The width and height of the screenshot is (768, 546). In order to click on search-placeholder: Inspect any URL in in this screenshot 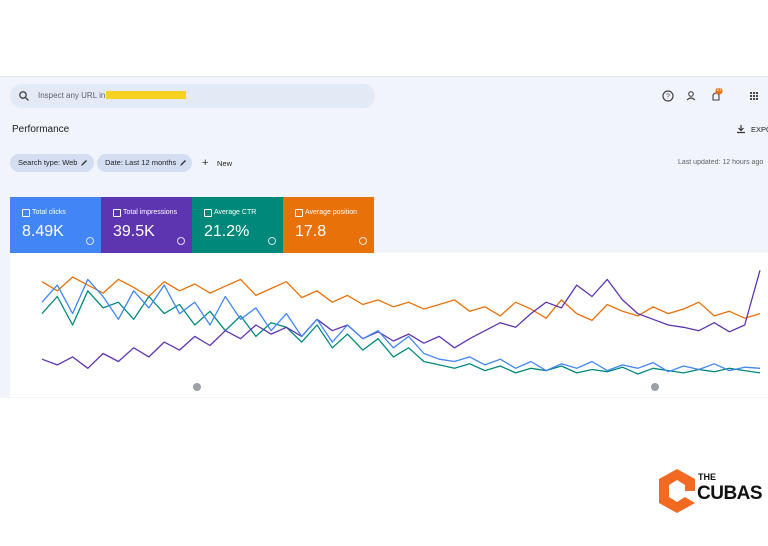, I will do `click(72, 95)`.